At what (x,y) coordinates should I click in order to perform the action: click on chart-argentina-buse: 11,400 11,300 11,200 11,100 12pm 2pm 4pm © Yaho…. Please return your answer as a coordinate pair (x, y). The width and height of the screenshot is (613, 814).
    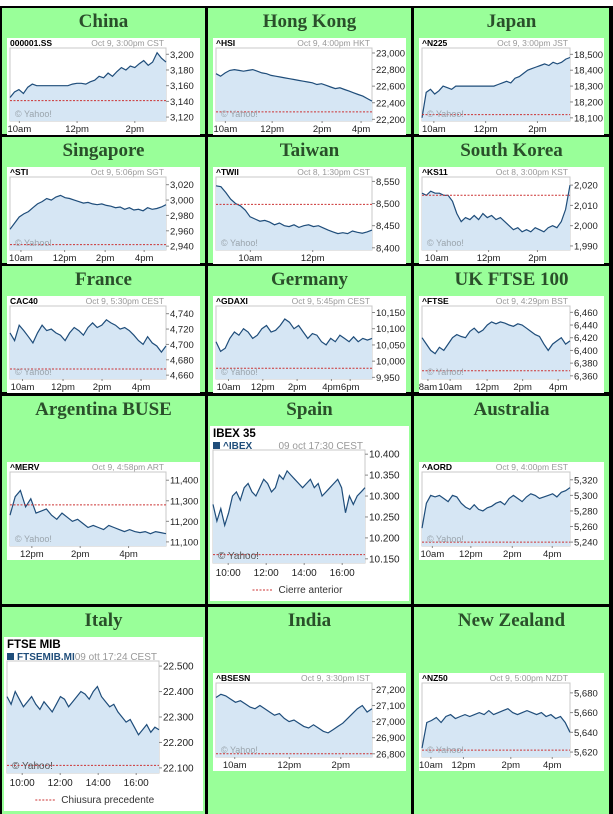
    Looking at the image, I should click on (103, 511).